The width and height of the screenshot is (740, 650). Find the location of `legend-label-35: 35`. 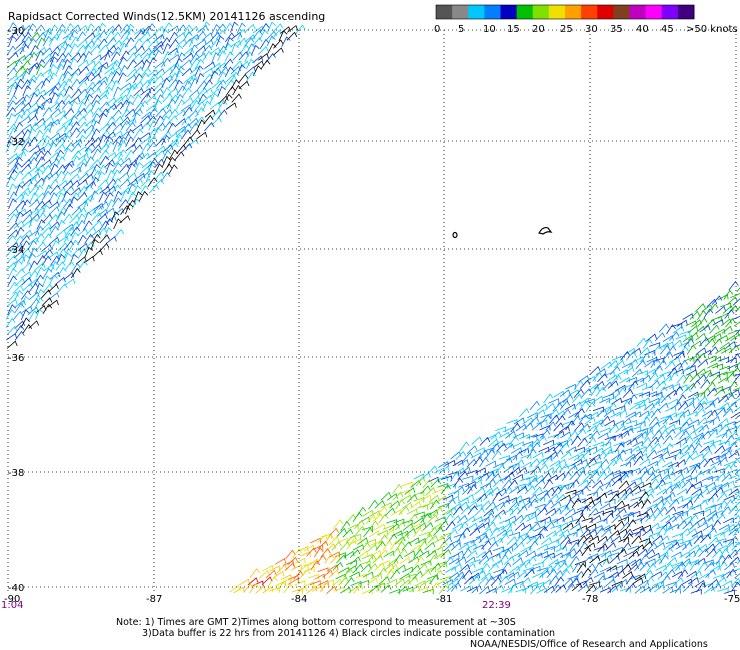

legend-label-35: 35 is located at coordinates (616, 29).